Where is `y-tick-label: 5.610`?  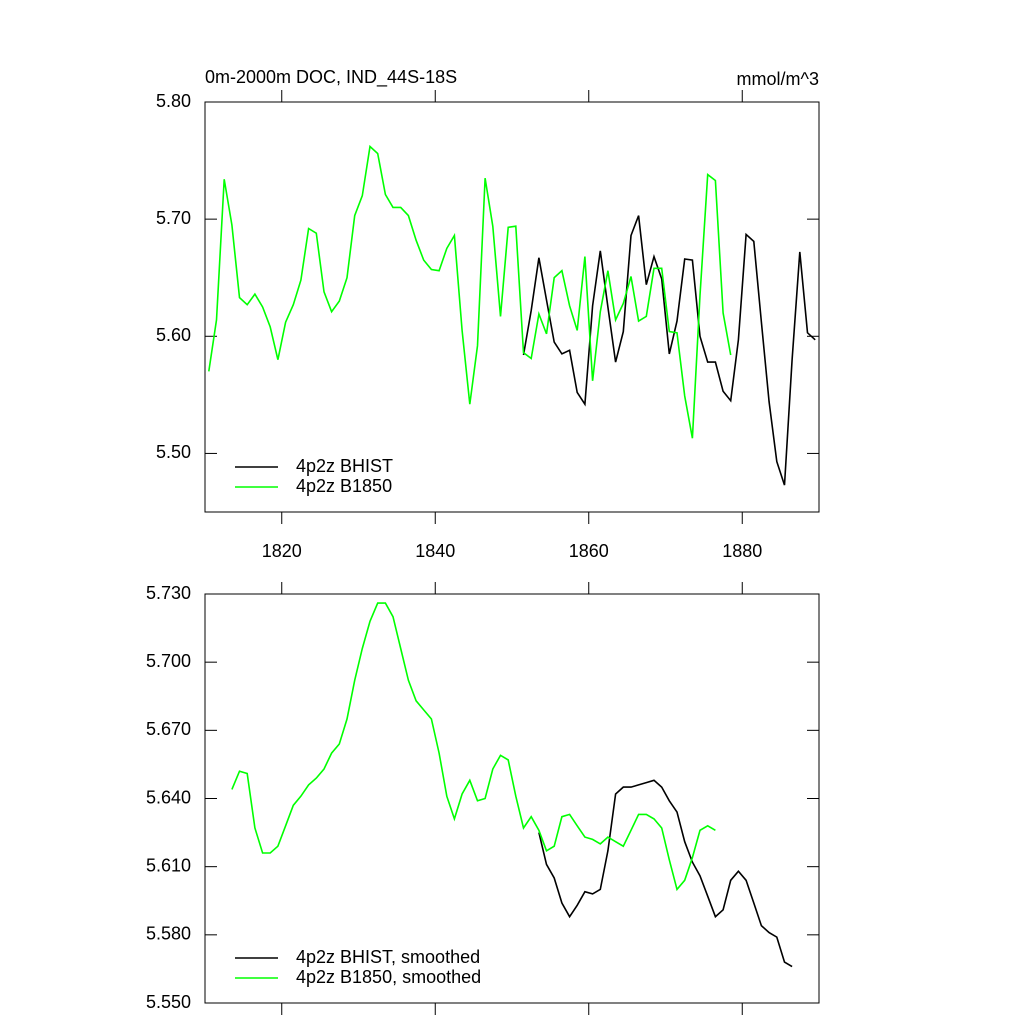
y-tick-label: 5.610 is located at coordinates (168, 865).